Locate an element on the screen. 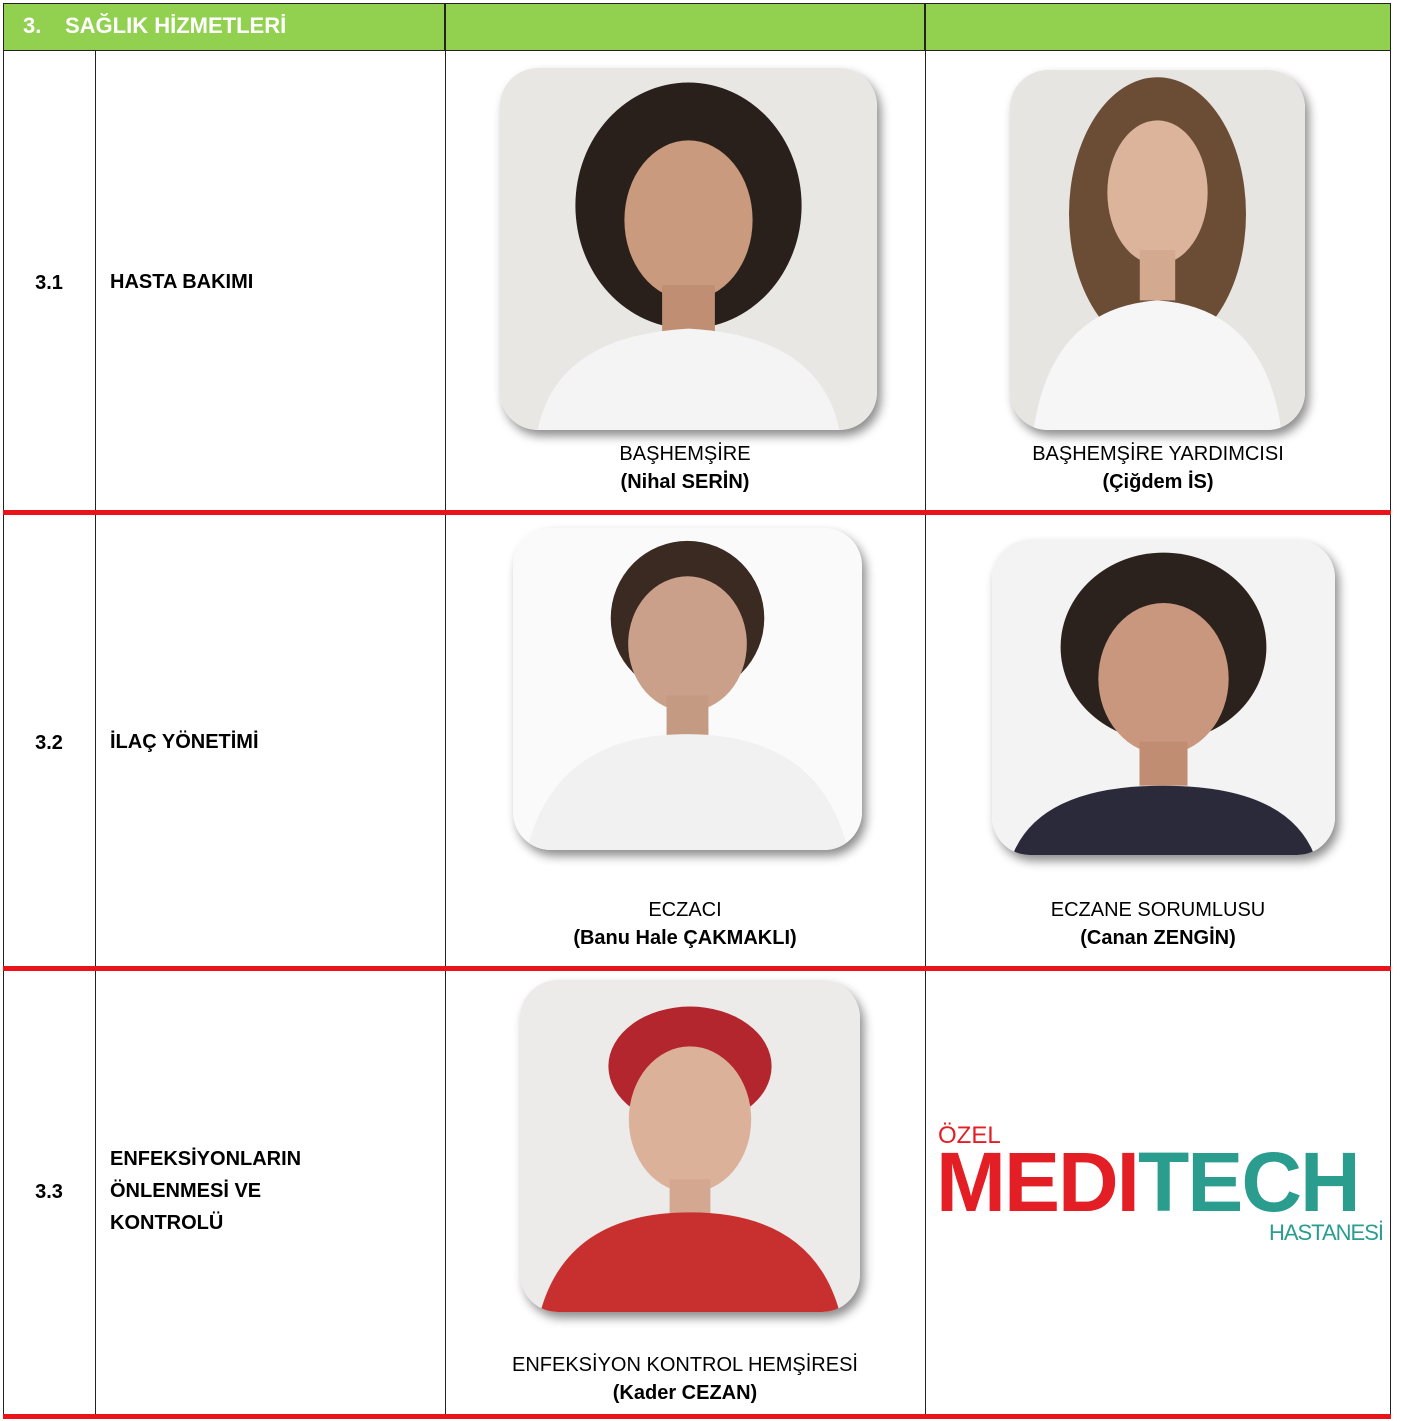 Image resolution: width=1413 pixels, height=1421 pixels. logo-main: MEDITECH is located at coordinates (1148, 1182).